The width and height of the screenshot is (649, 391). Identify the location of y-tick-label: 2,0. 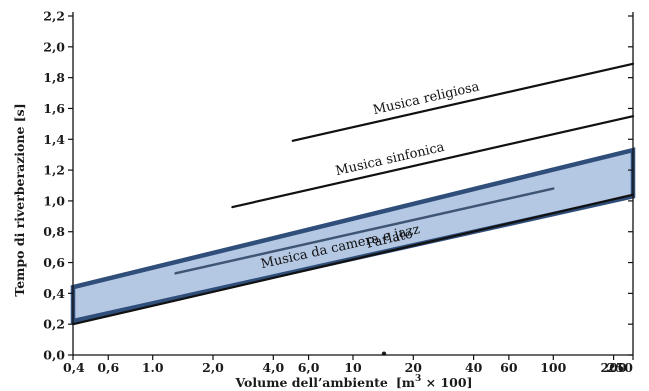
(54, 46).